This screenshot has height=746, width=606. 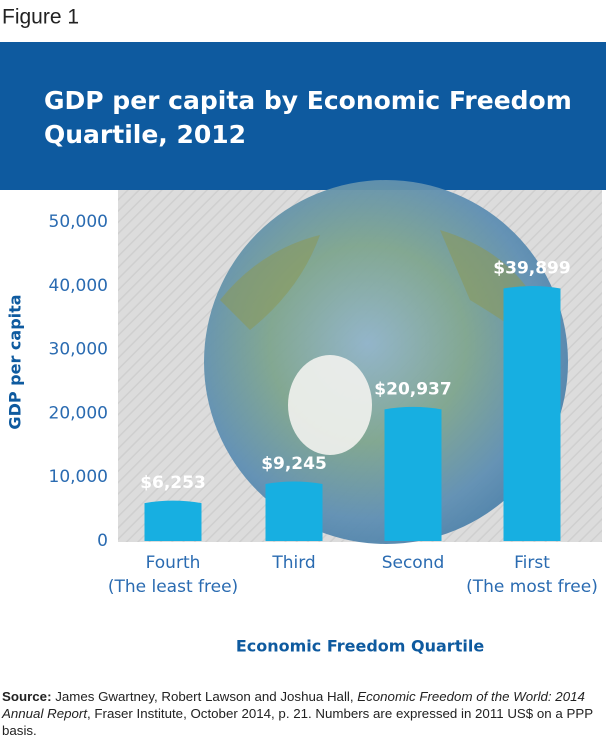 What do you see at coordinates (173, 483) in the screenshot?
I see `data-label: $6,253` at bounding box center [173, 483].